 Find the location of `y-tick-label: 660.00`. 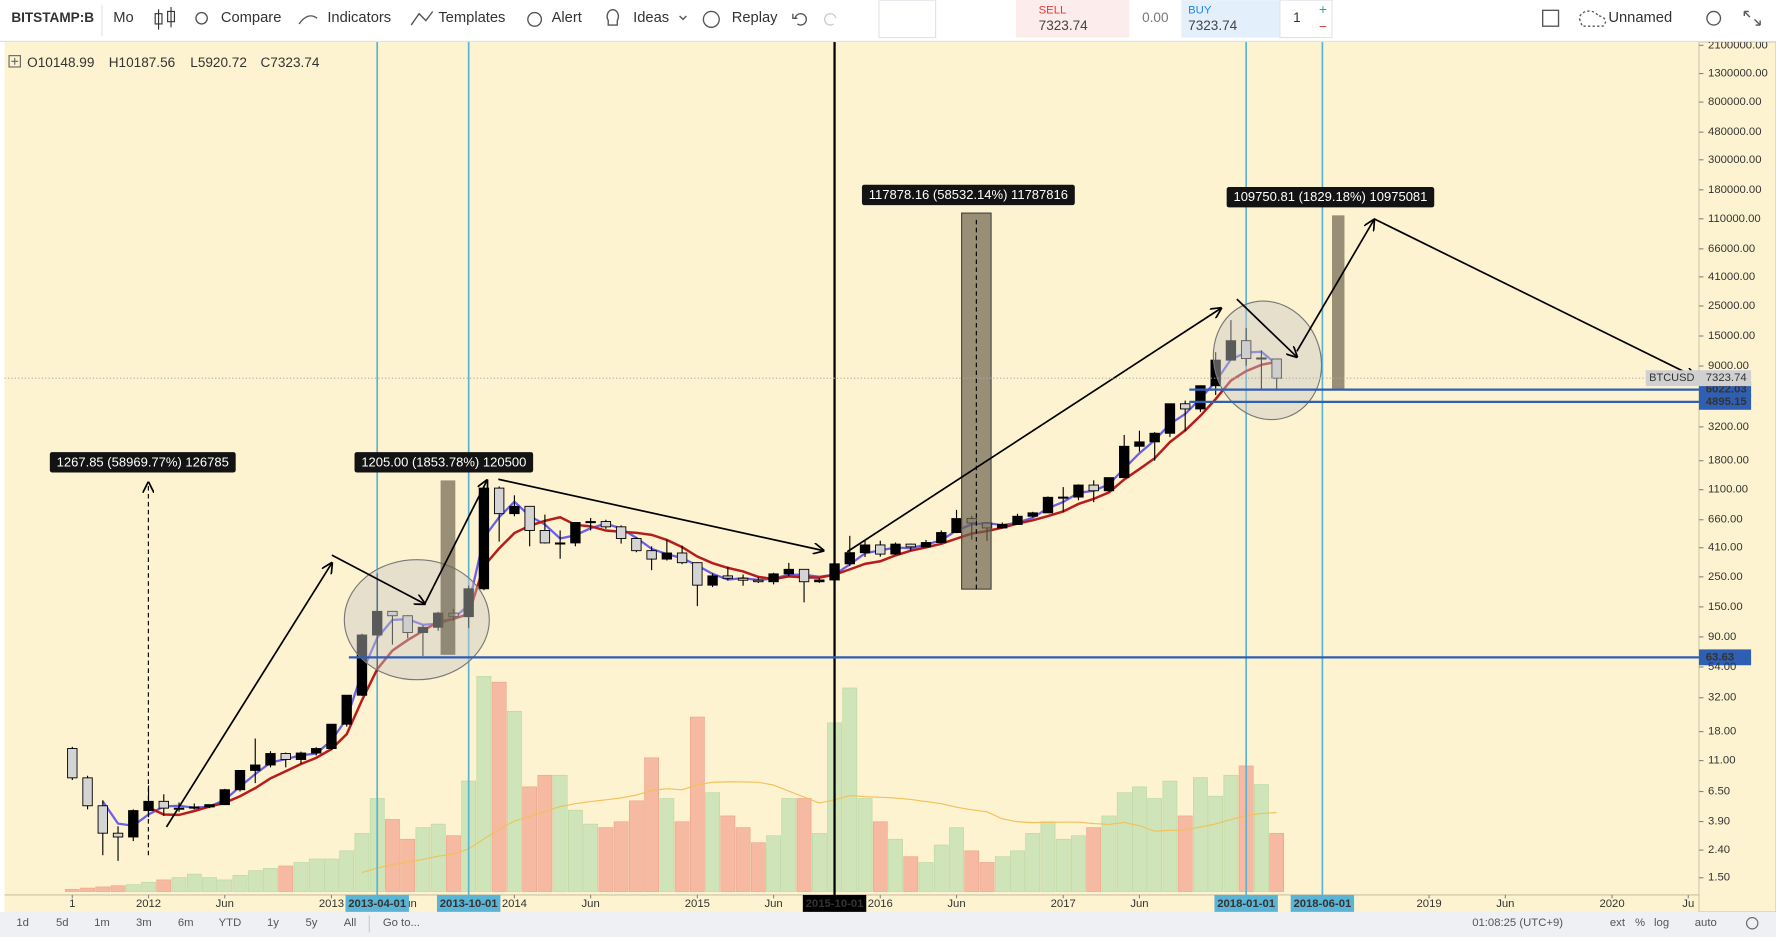

y-tick-label: 660.00 is located at coordinates (1725, 520).